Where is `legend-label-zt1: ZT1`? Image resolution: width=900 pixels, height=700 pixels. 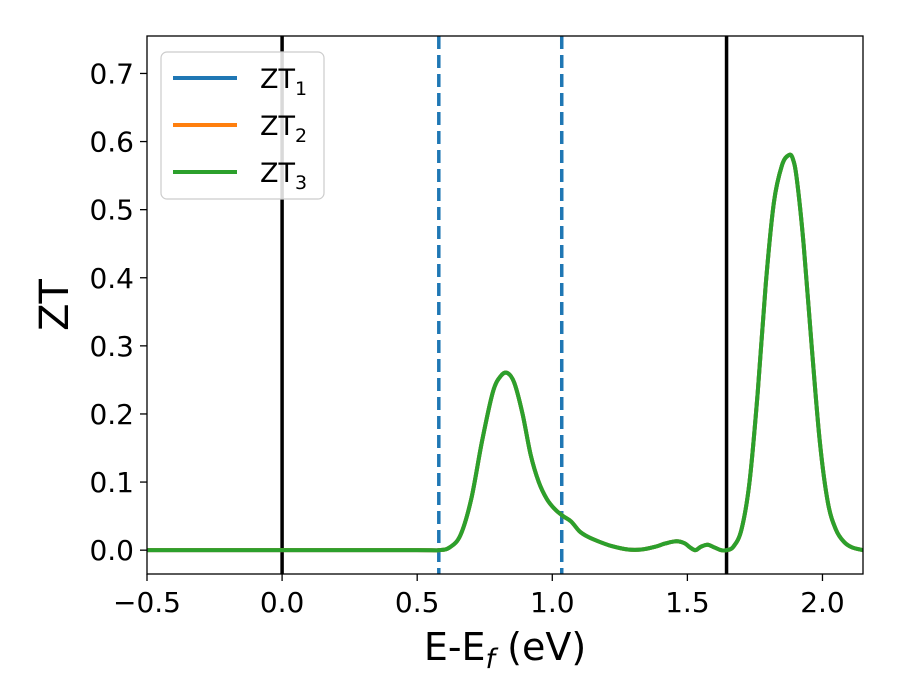 legend-label-zt1: ZT1 is located at coordinates (283, 82).